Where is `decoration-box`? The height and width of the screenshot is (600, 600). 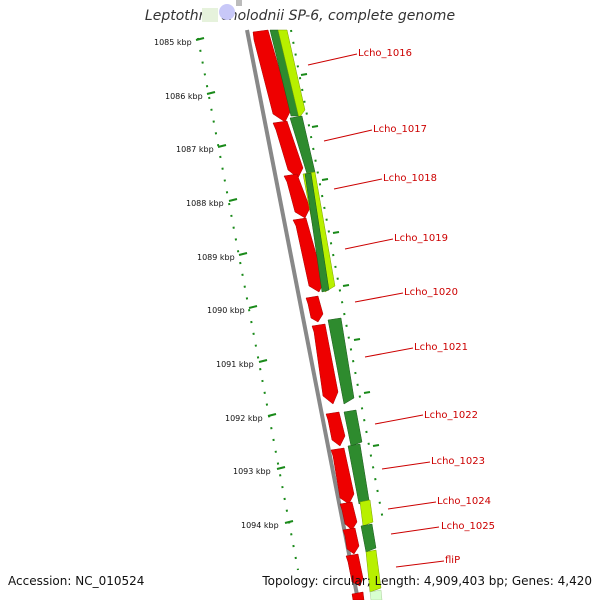
decoration-box is located at coordinates (210, 15).